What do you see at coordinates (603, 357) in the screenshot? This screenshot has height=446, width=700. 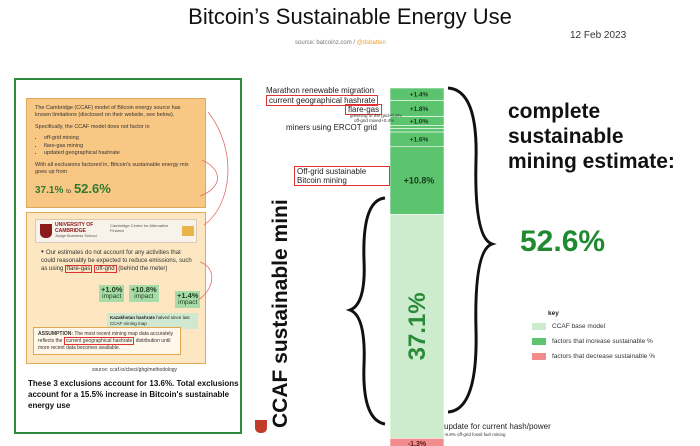 I see `legend-label-decrease: factors that decrease sustainable %` at bounding box center [603, 357].